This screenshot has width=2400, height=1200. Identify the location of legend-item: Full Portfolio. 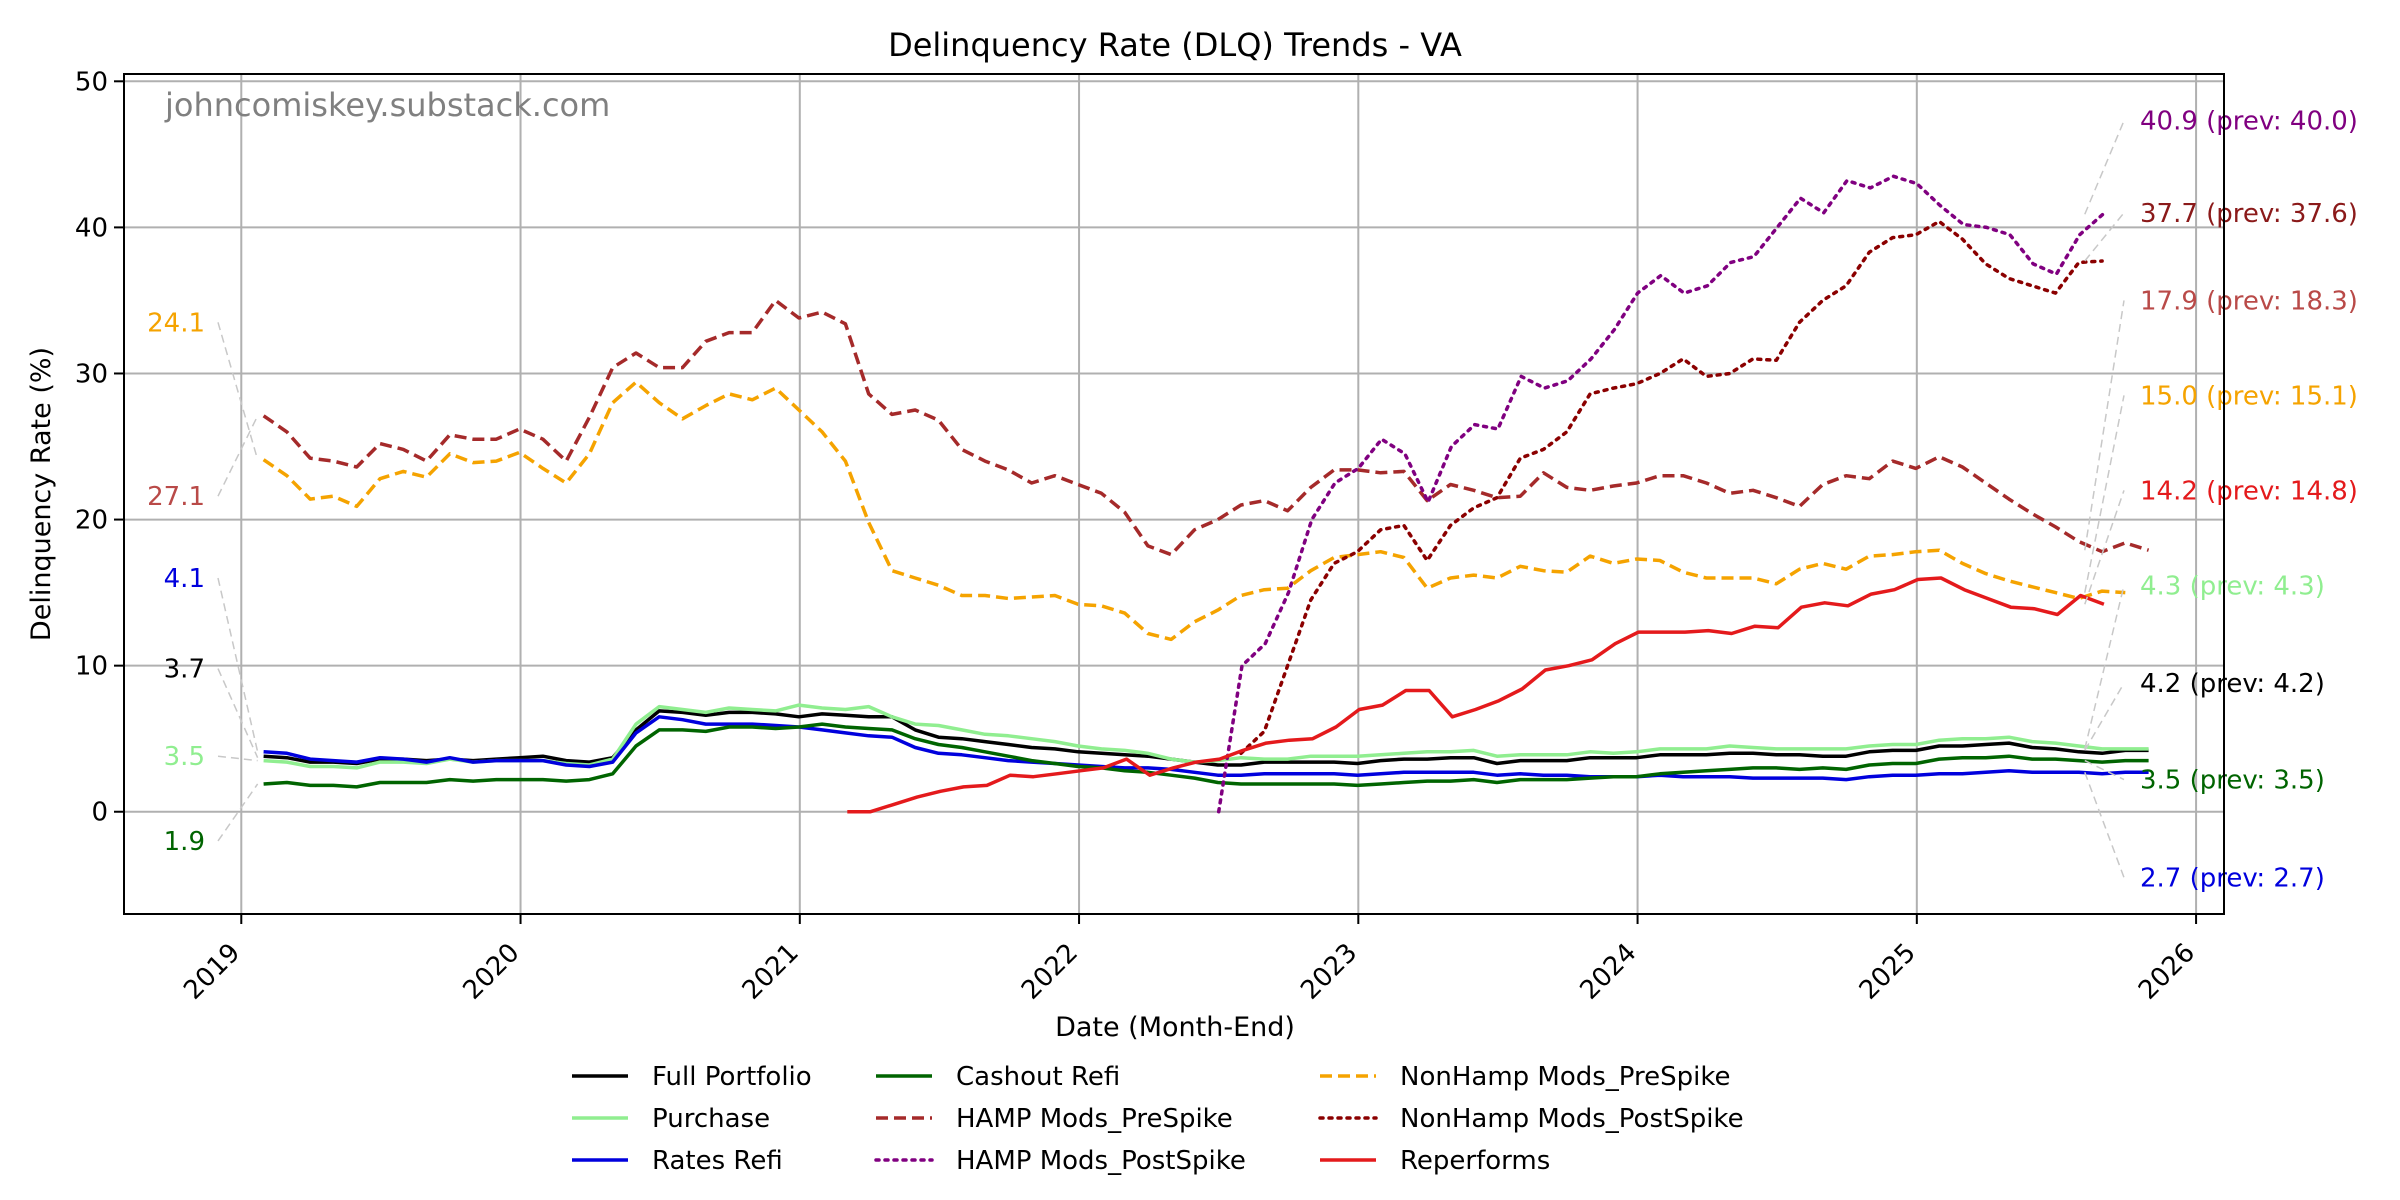
(692, 1077).